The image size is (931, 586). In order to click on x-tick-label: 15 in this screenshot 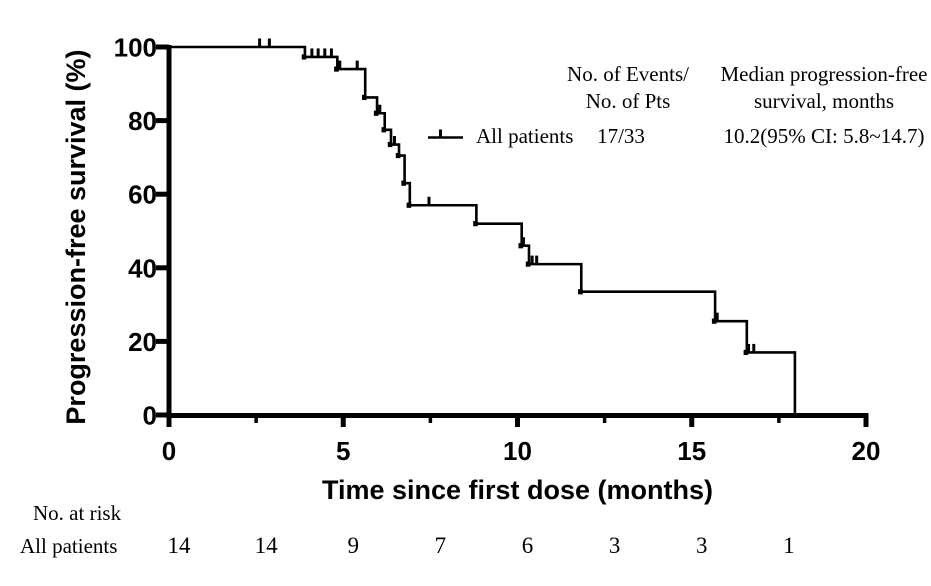, I will do `click(691, 451)`.